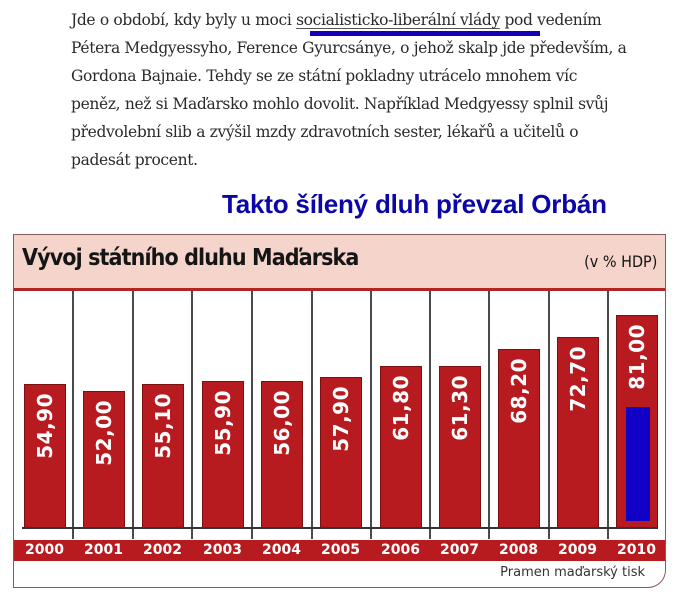 This screenshot has height=592, width=679. I want to click on chart-baseline, so click(339, 528).